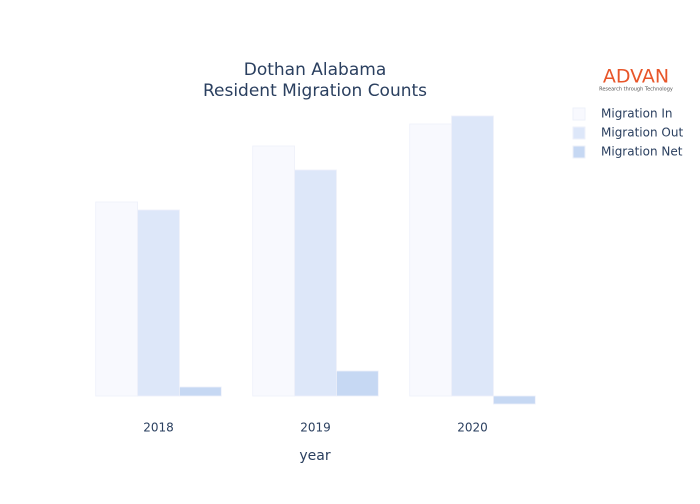 The width and height of the screenshot is (700, 504). Describe the element at coordinates (315, 91) in the screenshot. I see `chart-subtitle: Resident Migration Counts` at that location.